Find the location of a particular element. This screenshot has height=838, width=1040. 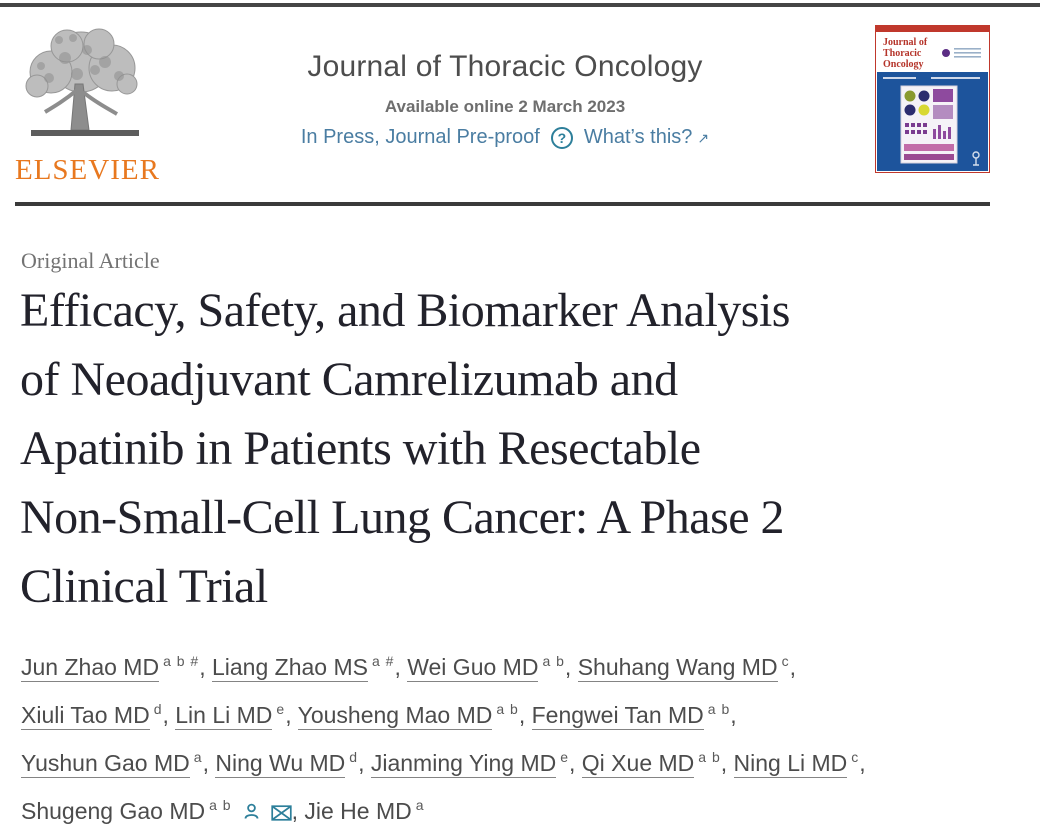

available-online-date: Available online 2 March 2023 is located at coordinates (505, 106).